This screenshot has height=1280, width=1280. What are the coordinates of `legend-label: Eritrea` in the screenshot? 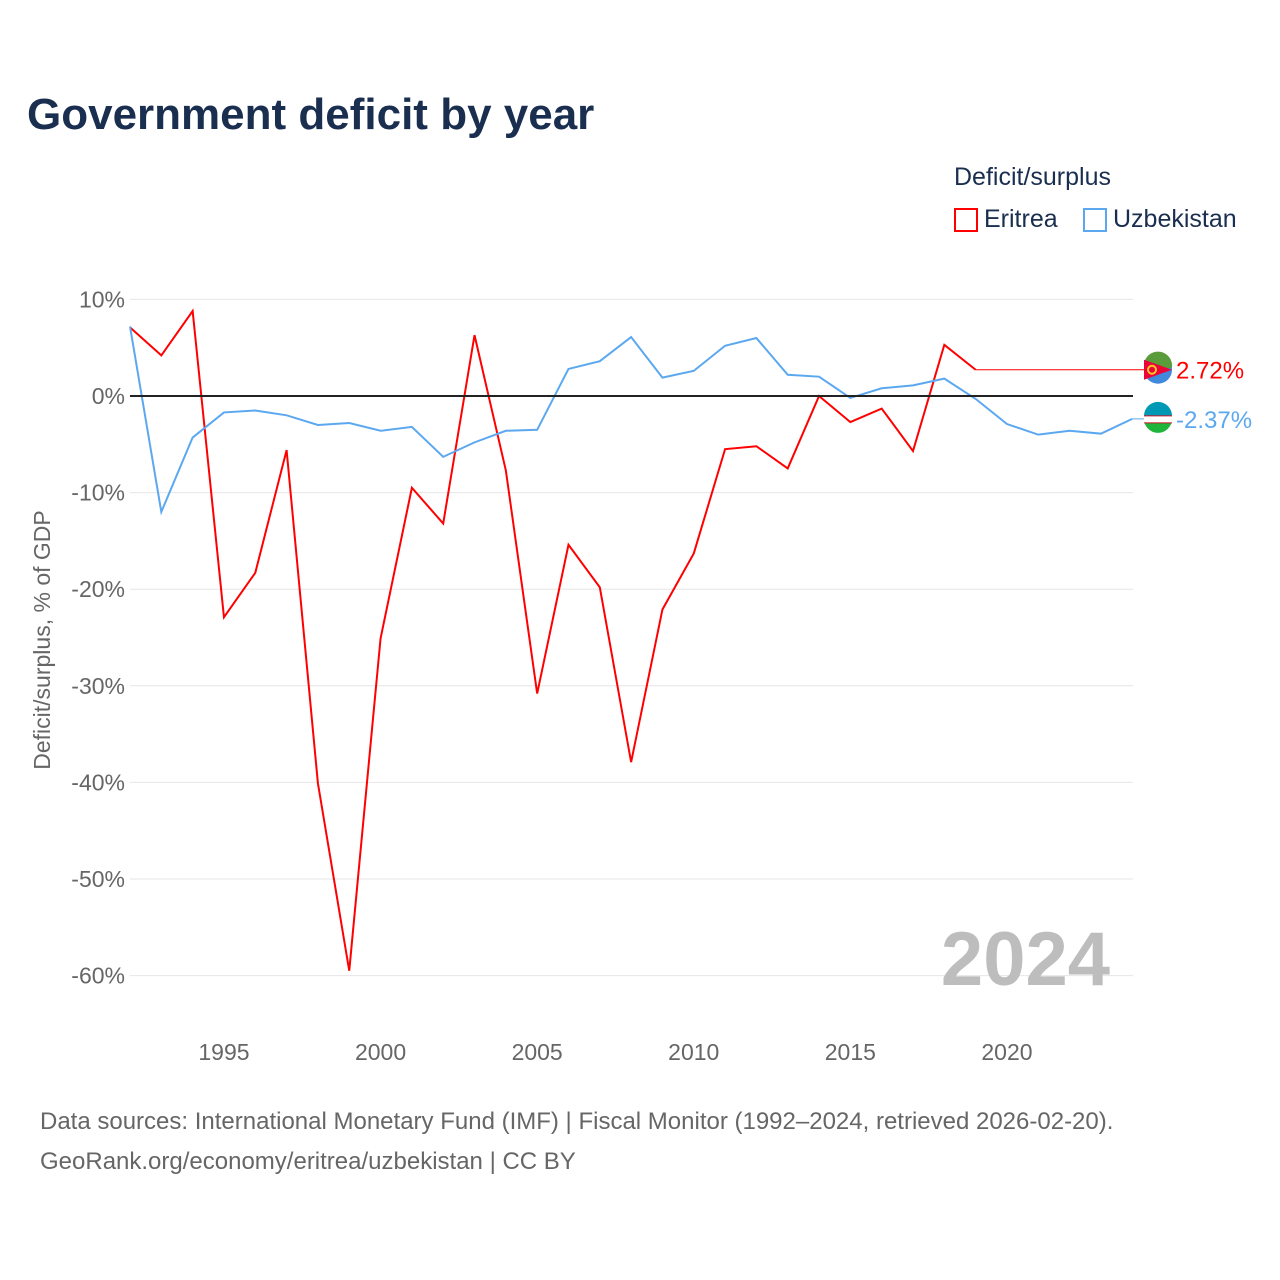 It's located at (1021, 219).